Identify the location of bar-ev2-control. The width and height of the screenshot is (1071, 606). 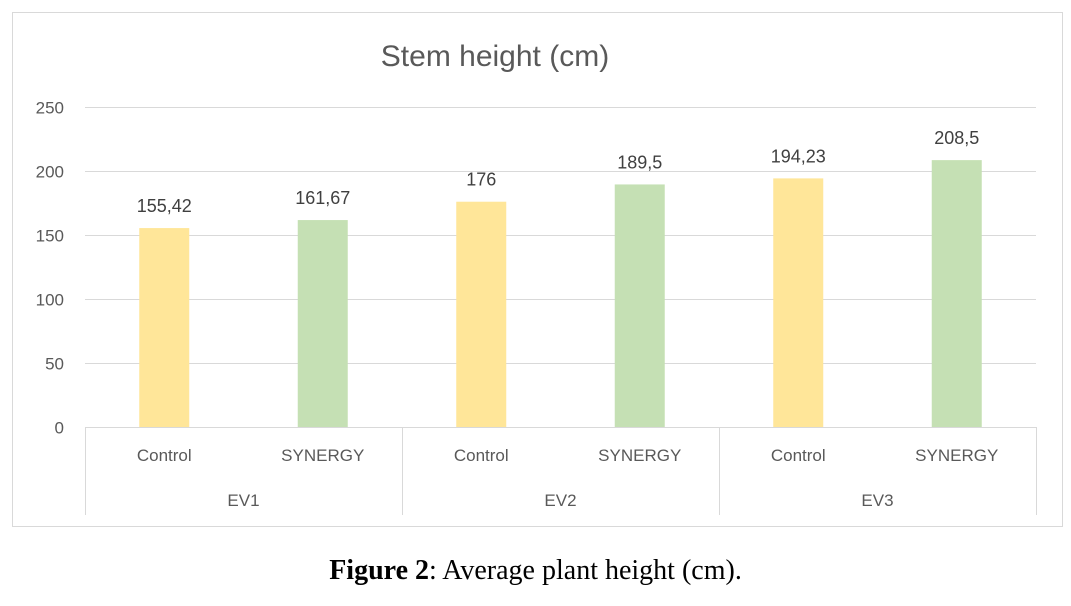
(481, 314).